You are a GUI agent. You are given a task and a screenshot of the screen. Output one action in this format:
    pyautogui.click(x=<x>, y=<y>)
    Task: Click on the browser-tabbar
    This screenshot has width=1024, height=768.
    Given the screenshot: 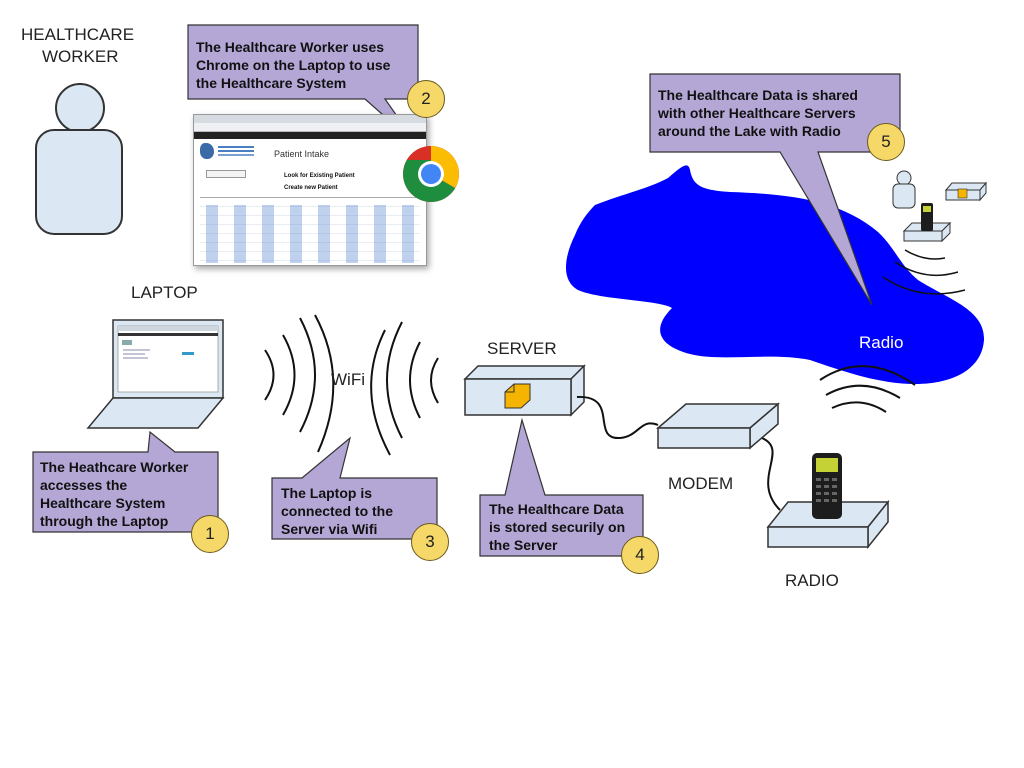 What is the action you would take?
    pyautogui.click(x=310, y=119)
    